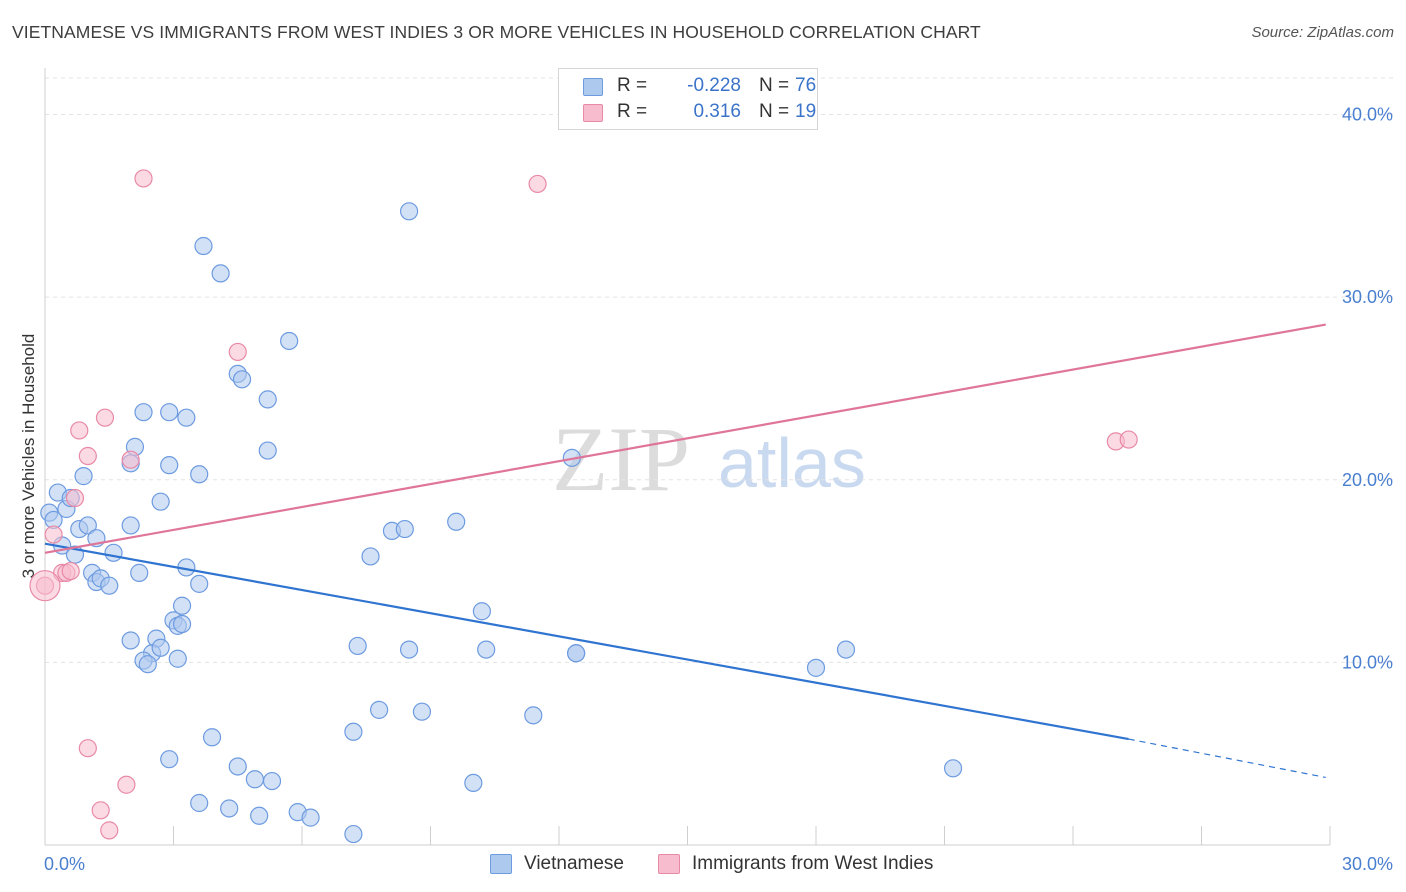 The width and height of the screenshot is (1406, 892). I want to click on y-tick-label: 30.0%, so click(1367, 297).